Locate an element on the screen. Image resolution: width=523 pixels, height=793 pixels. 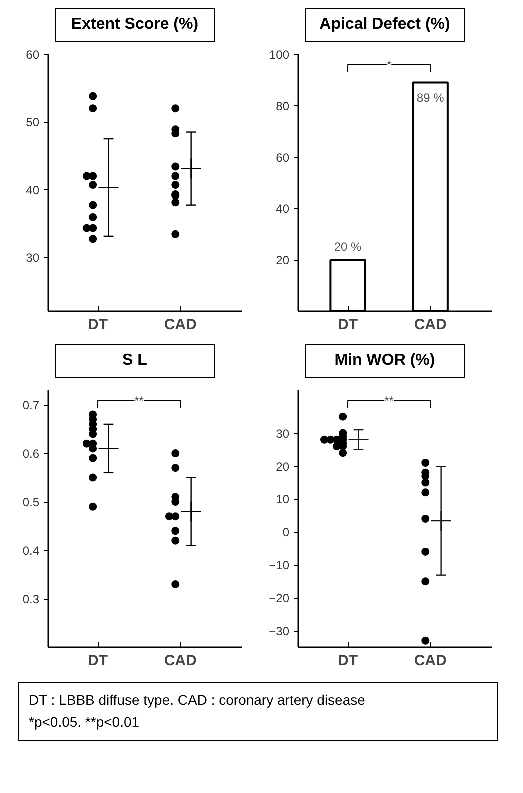
y-tick-label: −30 is located at coordinates (279, 631).